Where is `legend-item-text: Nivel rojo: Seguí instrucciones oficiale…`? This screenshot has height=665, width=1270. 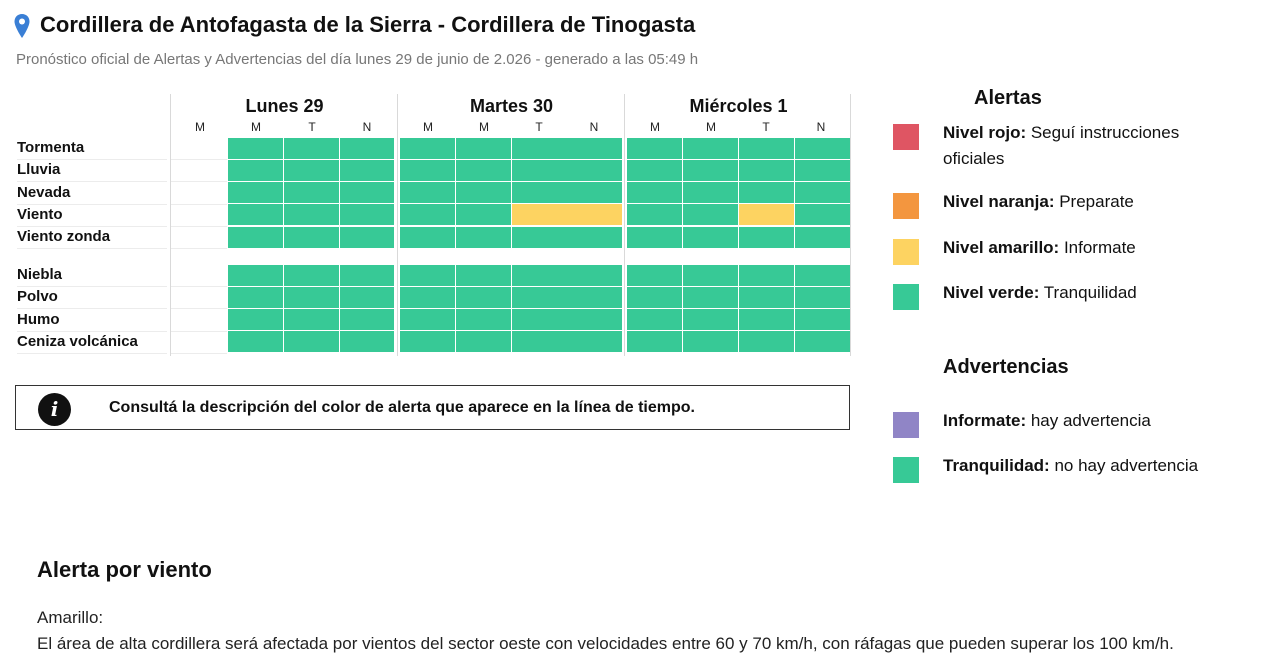
legend-item-text: Nivel rojo: Seguí instrucciones oficiale… is located at coordinates (1073, 146).